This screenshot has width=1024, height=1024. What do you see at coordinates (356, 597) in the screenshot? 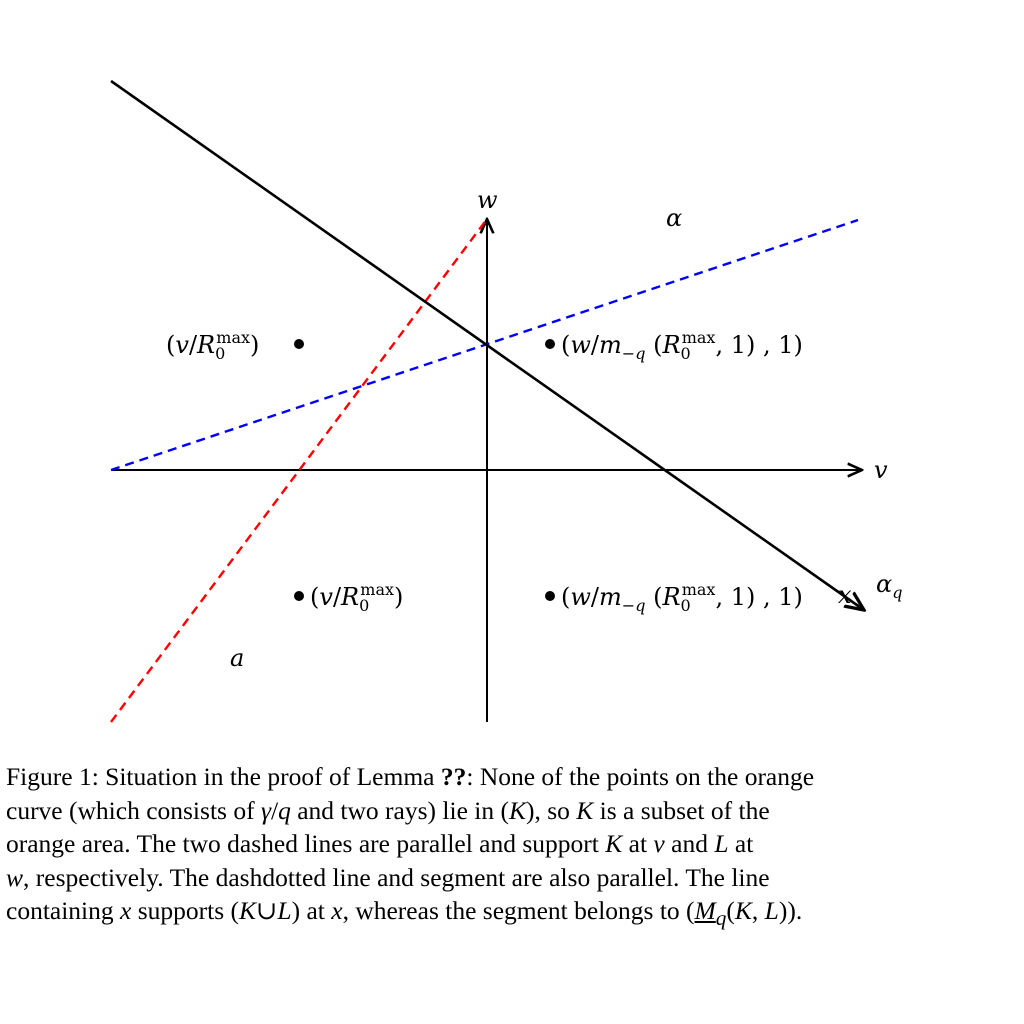
I see `point-label-lower-left: (v/R0max)` at bounding box center [356, 597].